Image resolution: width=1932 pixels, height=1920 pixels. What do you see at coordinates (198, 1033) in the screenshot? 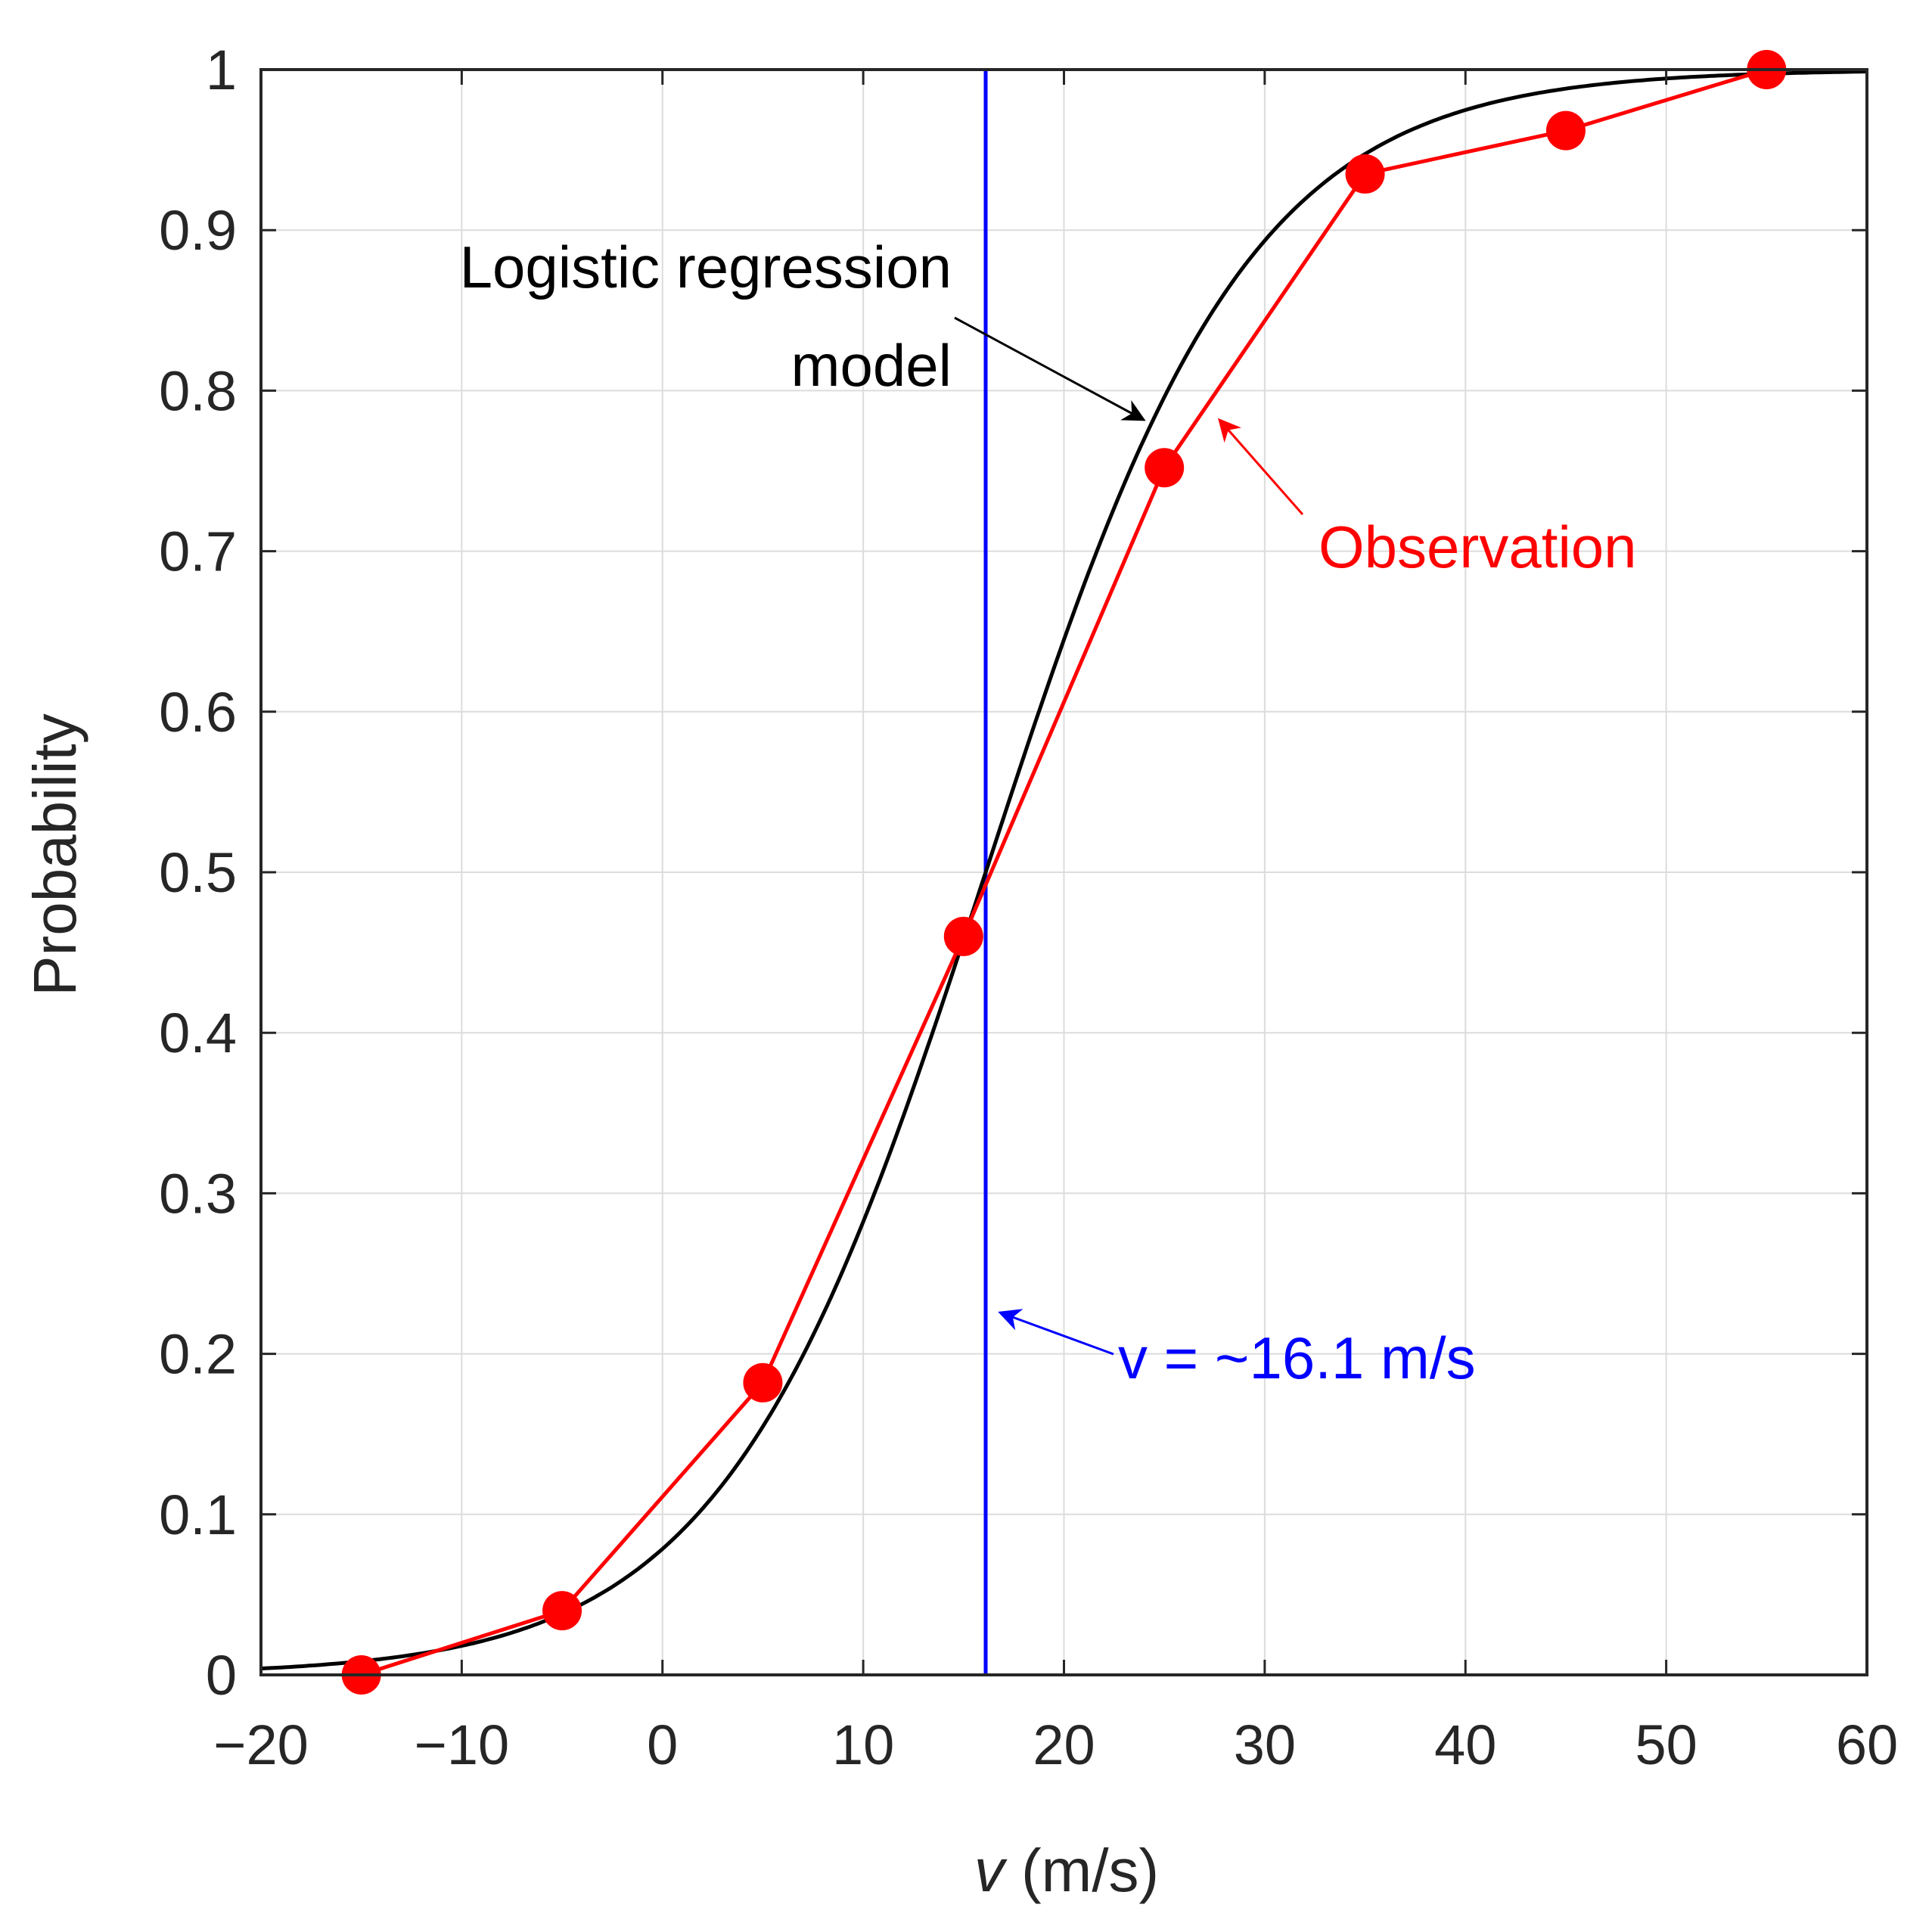
I see `y-tick-label: 0.4` at bounding box center [198, 1033].